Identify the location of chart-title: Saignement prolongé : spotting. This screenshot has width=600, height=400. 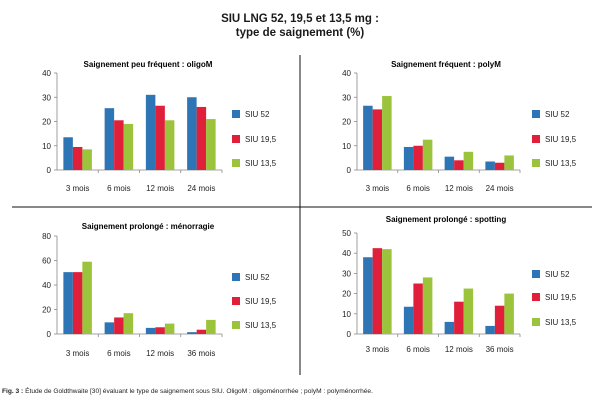
(446, 219).